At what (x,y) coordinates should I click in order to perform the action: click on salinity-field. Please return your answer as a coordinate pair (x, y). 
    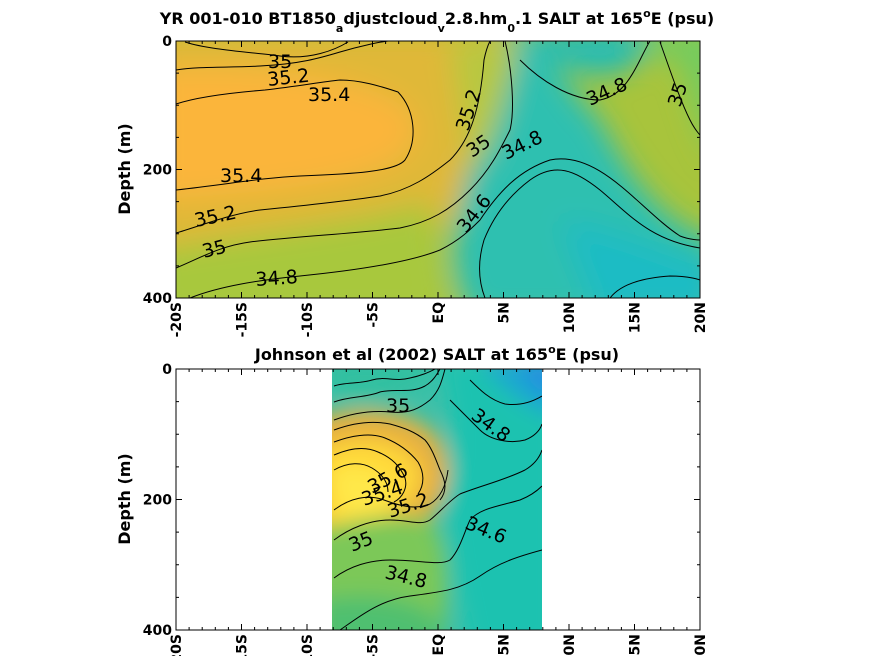
    Looking at the image, I should click on (437, 499).